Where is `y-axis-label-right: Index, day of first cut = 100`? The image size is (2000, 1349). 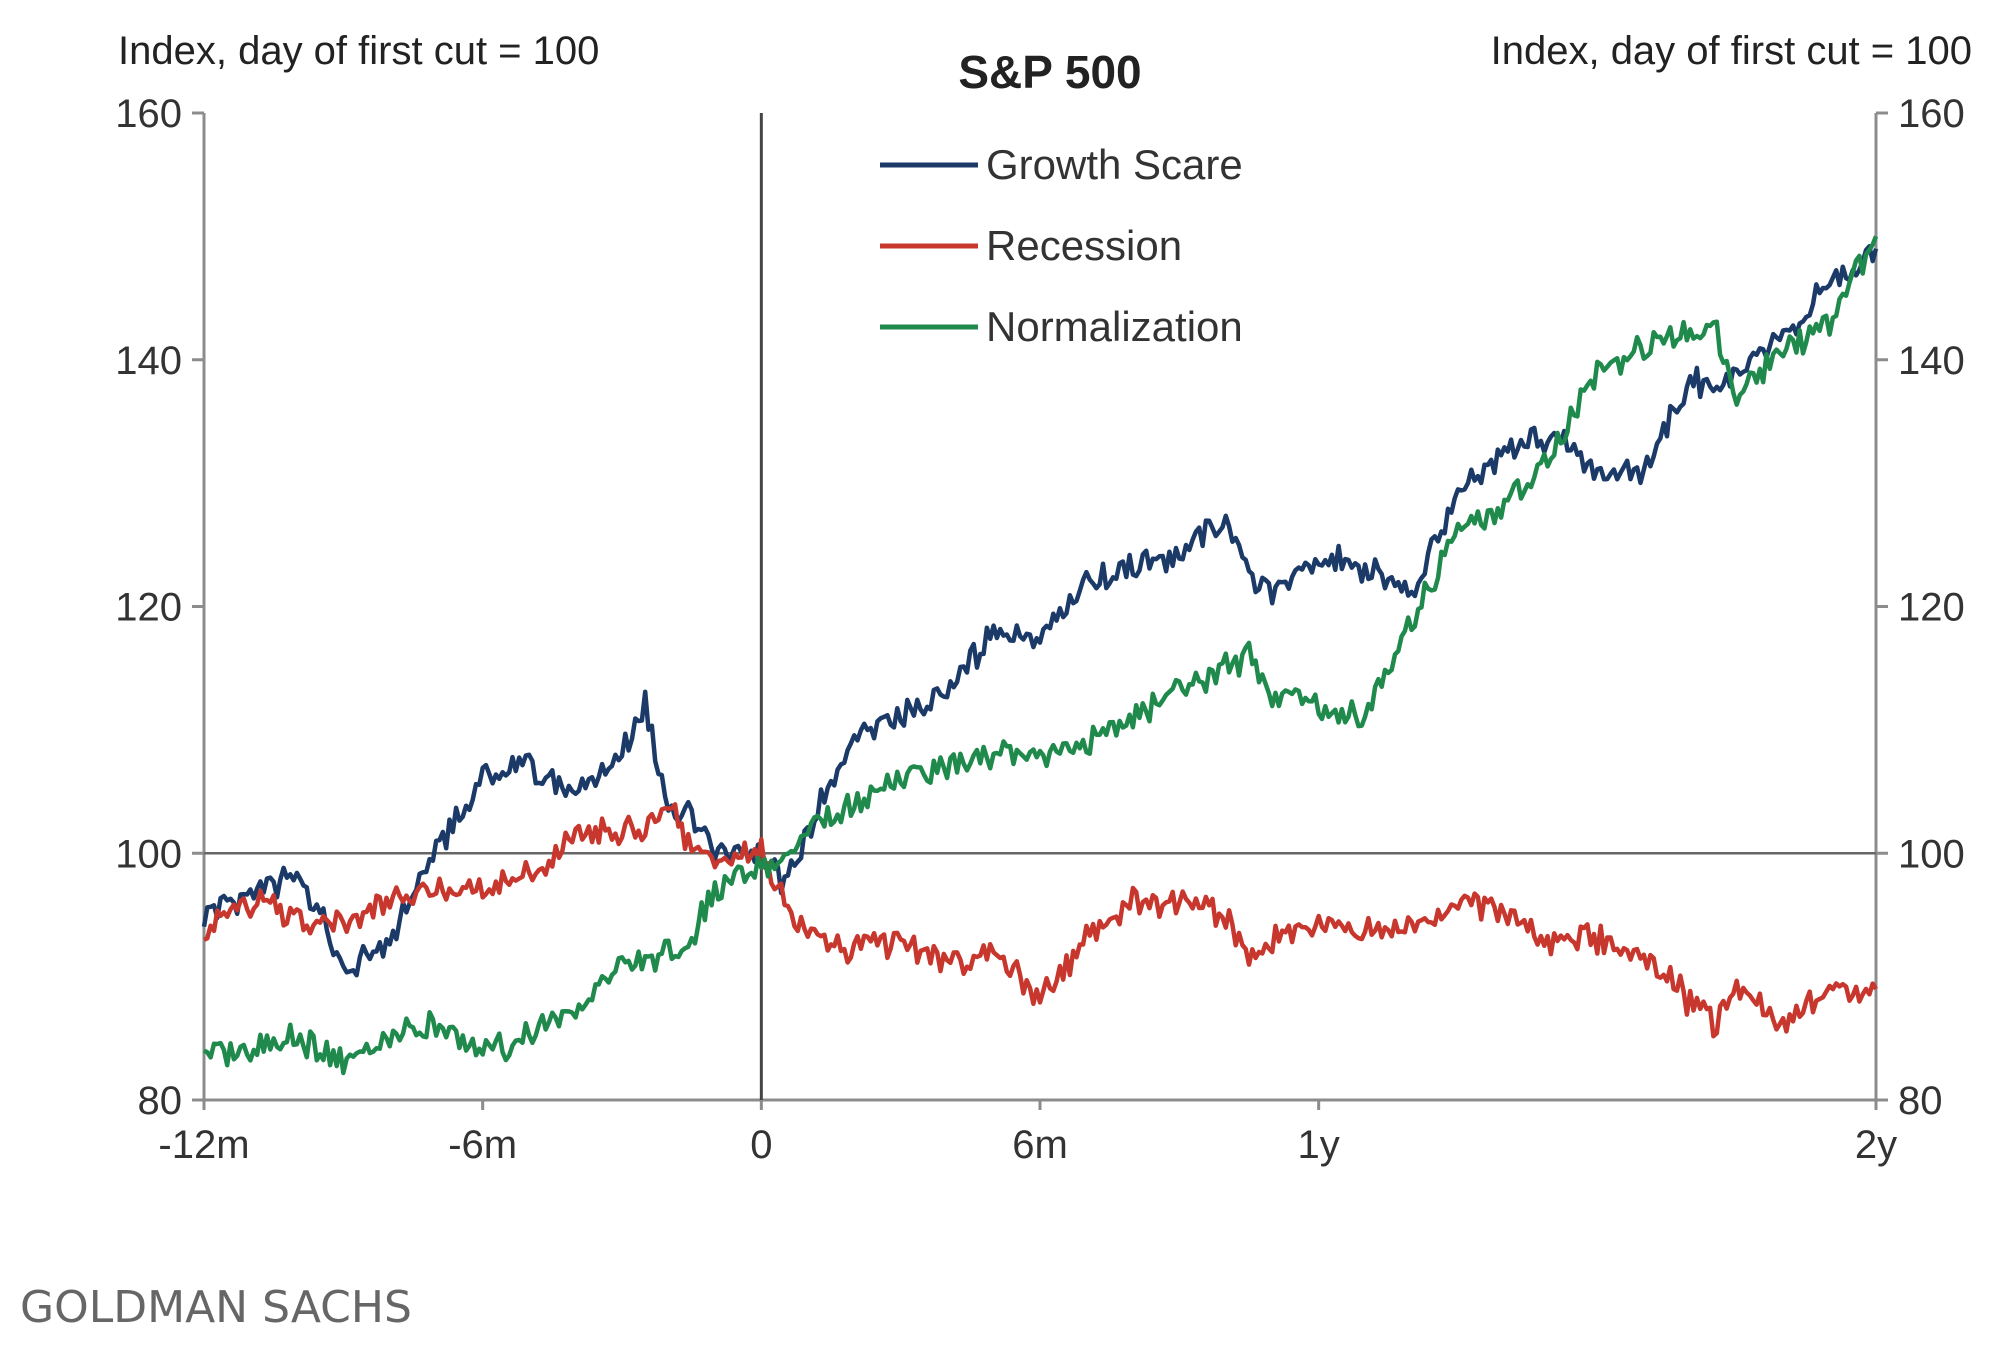
y-axis-label-right: Index, day of first cut = 100 is located at coordinates (1731, 51).